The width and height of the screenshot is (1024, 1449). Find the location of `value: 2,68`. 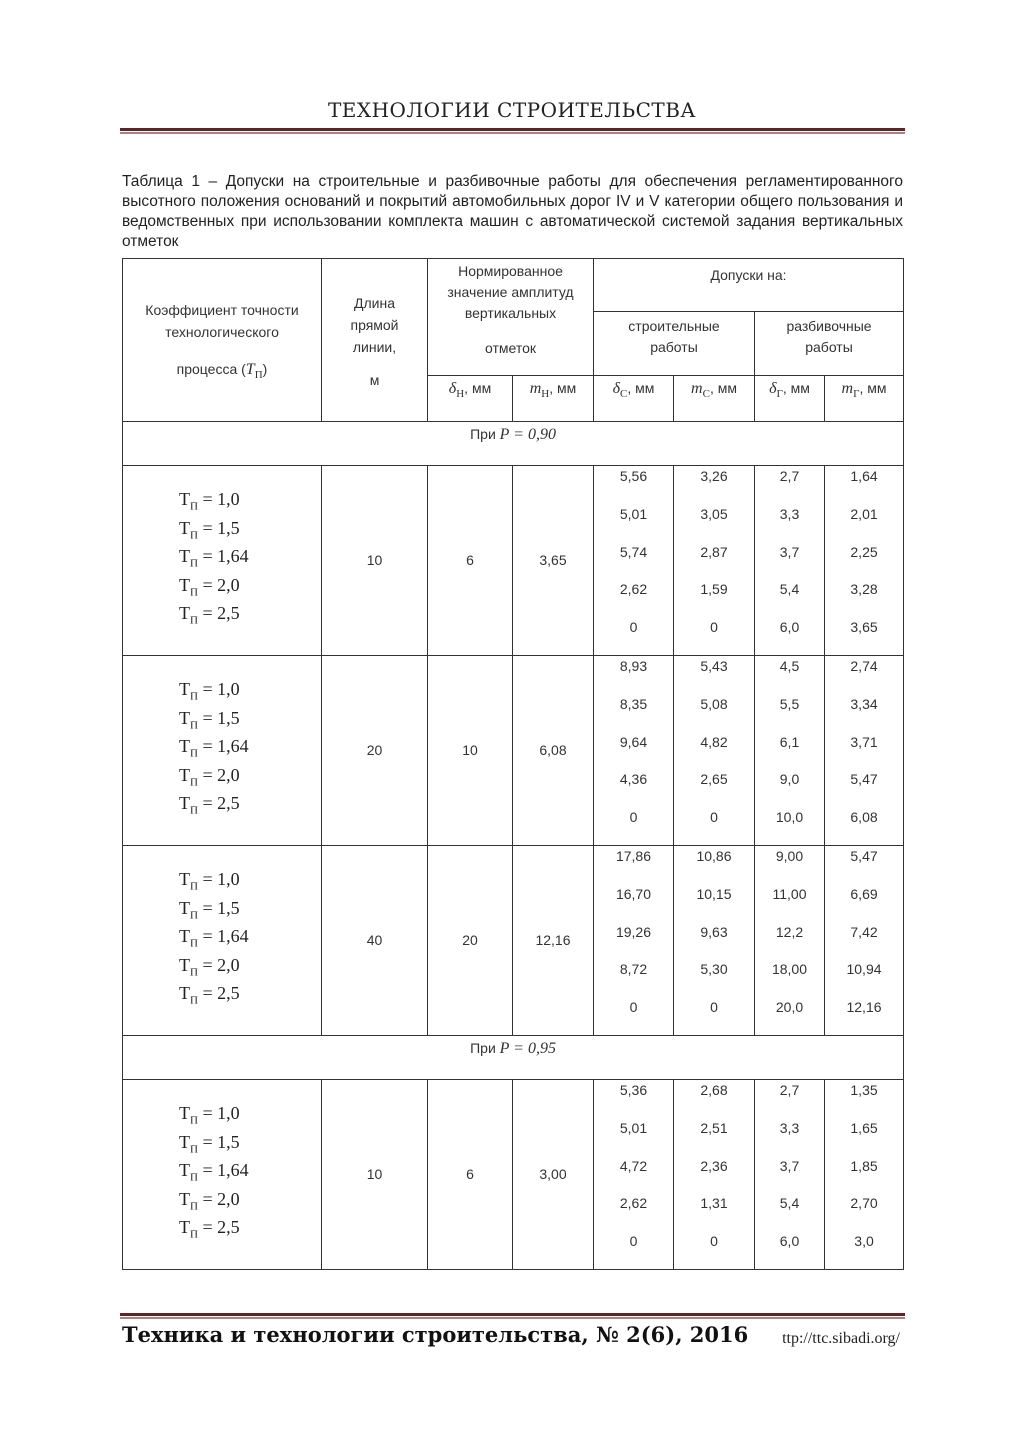

value: 2,68 is located at coordinates (714, 1089).